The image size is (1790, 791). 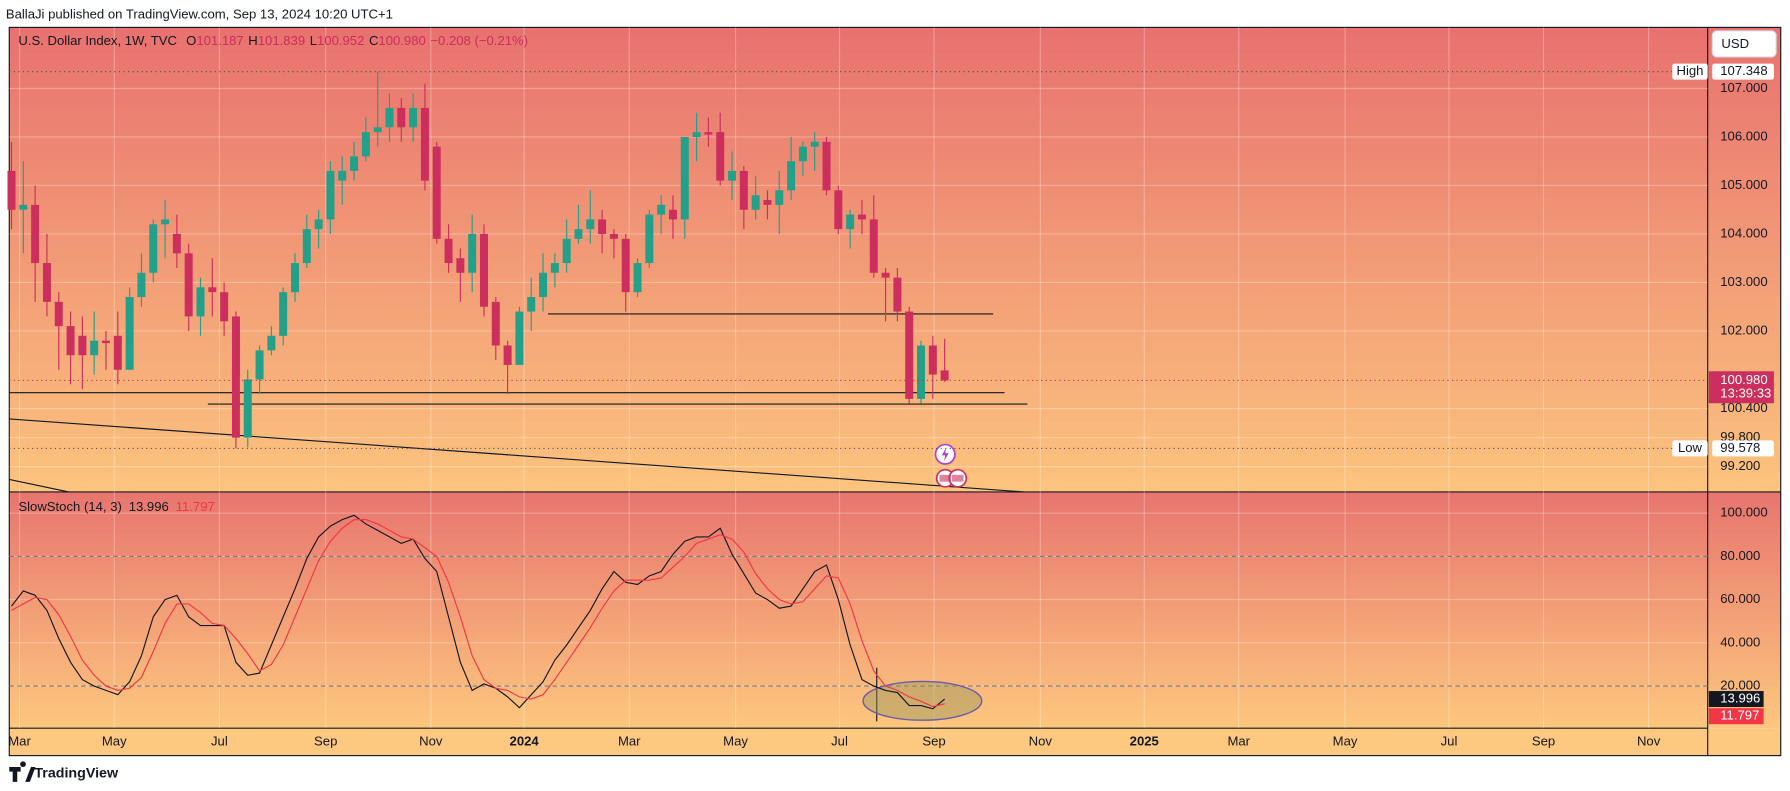 I want to click on y-tick-label: 104.000, so click(x=1743, y=232).